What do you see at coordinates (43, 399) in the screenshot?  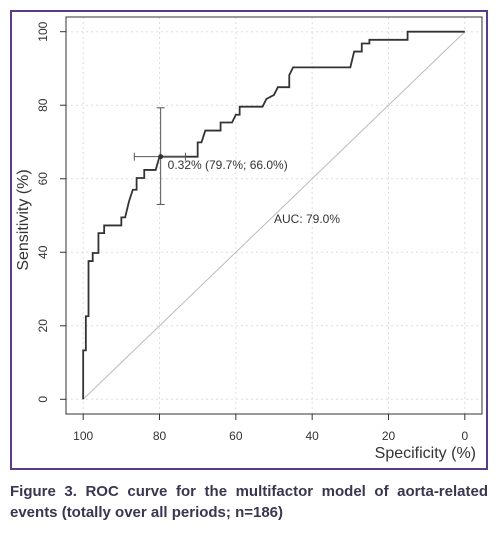 I see `y-tick-label: 0` at bounding box center [43, 399].